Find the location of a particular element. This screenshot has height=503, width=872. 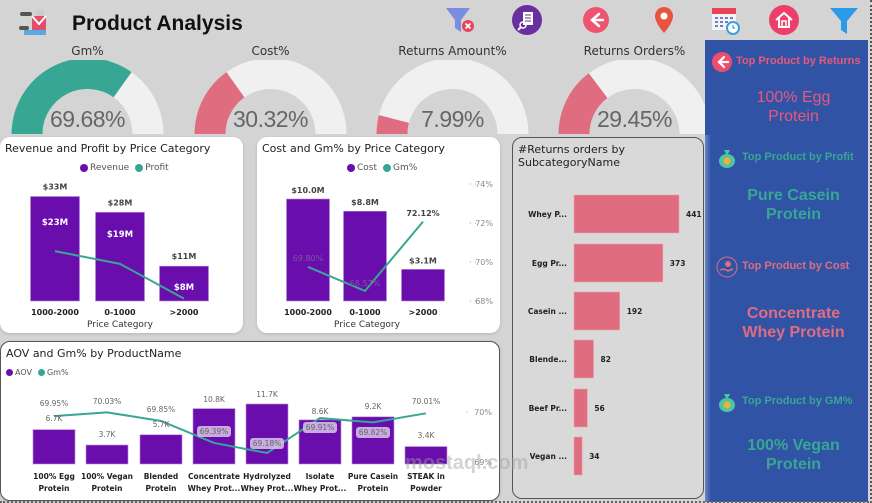

x-tick-label: Powder is located at coordinates (426, 488).